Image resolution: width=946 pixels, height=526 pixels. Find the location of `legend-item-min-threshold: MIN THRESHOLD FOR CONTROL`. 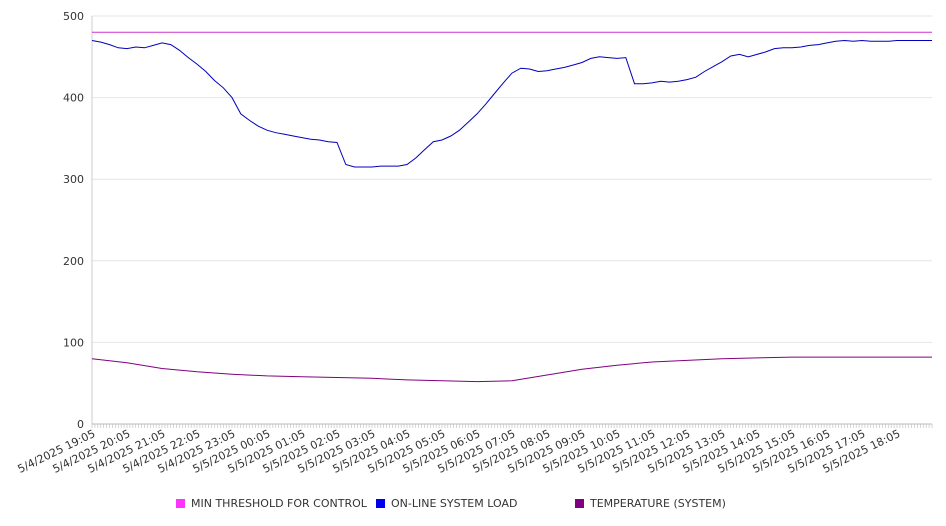

legend-item-min-threshold: MIN THRESHOLD FOR CONTROL is located at coordinates (271, 503).